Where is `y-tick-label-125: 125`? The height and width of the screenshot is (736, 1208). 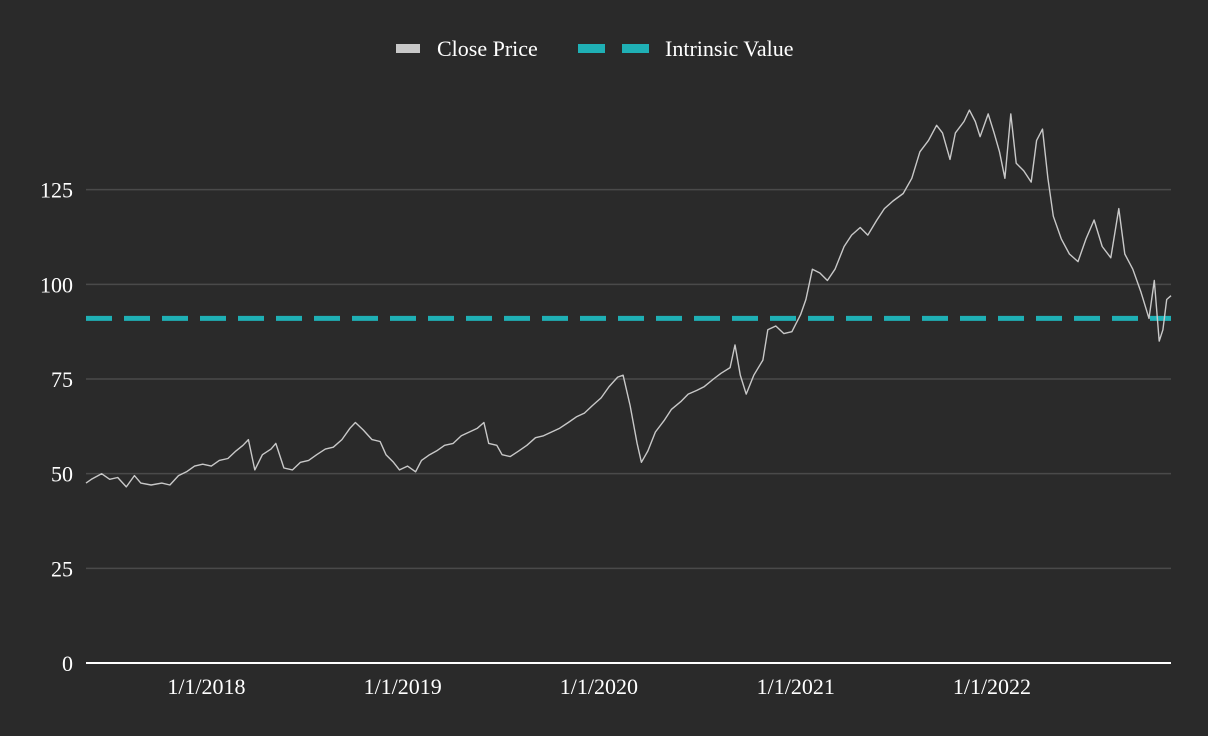 y-tick-label-125: 125 is located at coordinates (56, 190).